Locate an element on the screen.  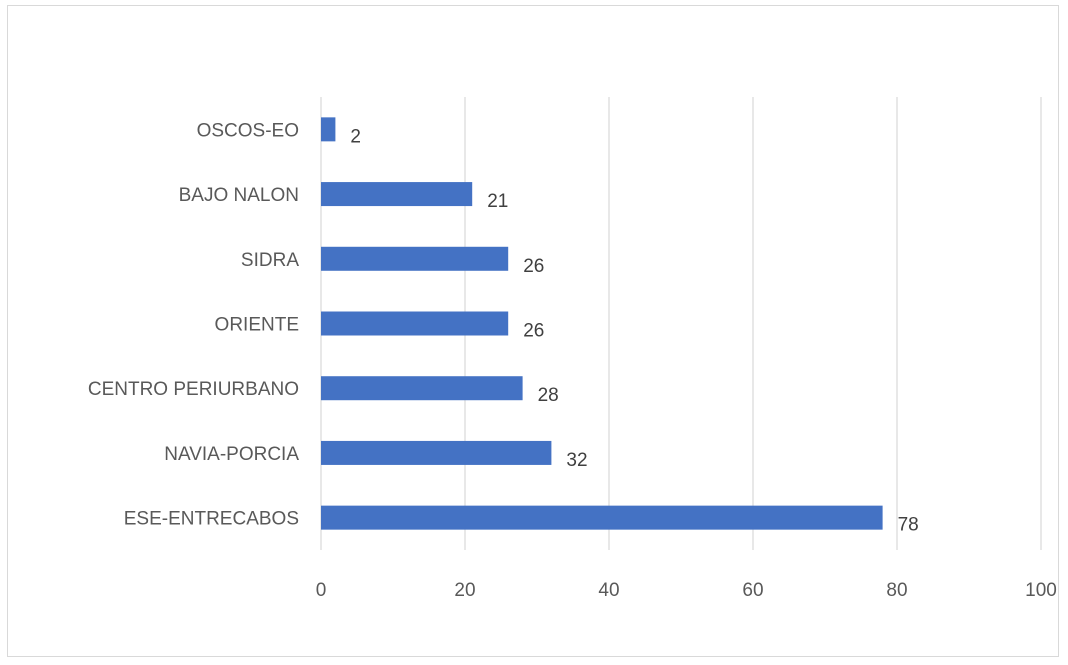
category-label: CENTRO PERIURBANO is located at coordinates (193, 389).